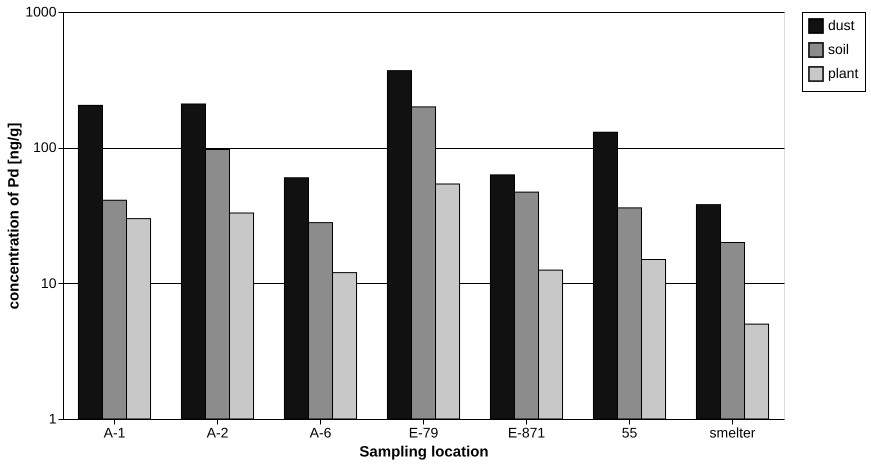 Image resolution: width=871 pixels, height=464 pixels. What do you see at coordinates (41, 12) in the screenshot?
I see `y-tick-label: 1000` at bounding box center [41, 12].